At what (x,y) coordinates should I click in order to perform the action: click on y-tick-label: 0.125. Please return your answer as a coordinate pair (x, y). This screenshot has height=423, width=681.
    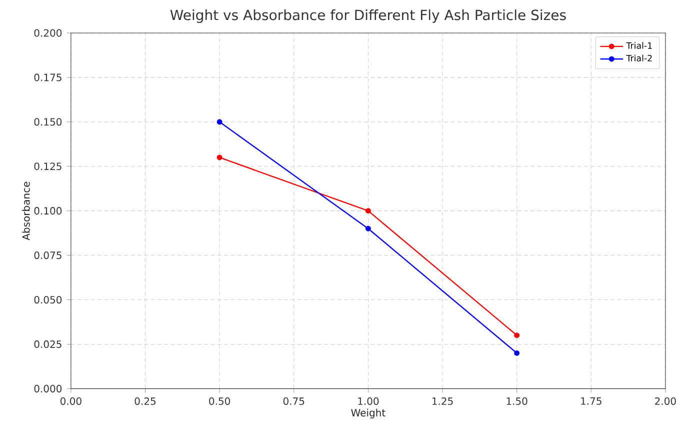
    Looking at the image, I should click on (48, 166).